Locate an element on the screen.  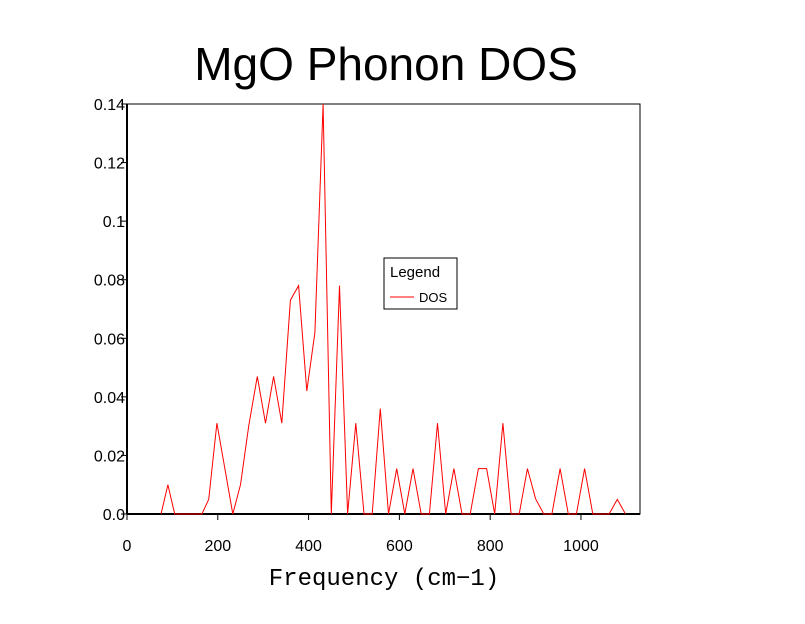
y-tick-label: 0.08 is located at coordinates (109, 281).